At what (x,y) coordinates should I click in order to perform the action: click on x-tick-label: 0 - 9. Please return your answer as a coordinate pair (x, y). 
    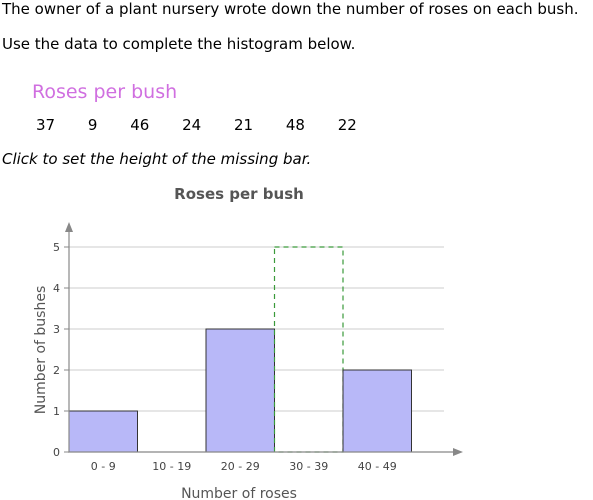
    Looking at the image, I should click on (103, 466).